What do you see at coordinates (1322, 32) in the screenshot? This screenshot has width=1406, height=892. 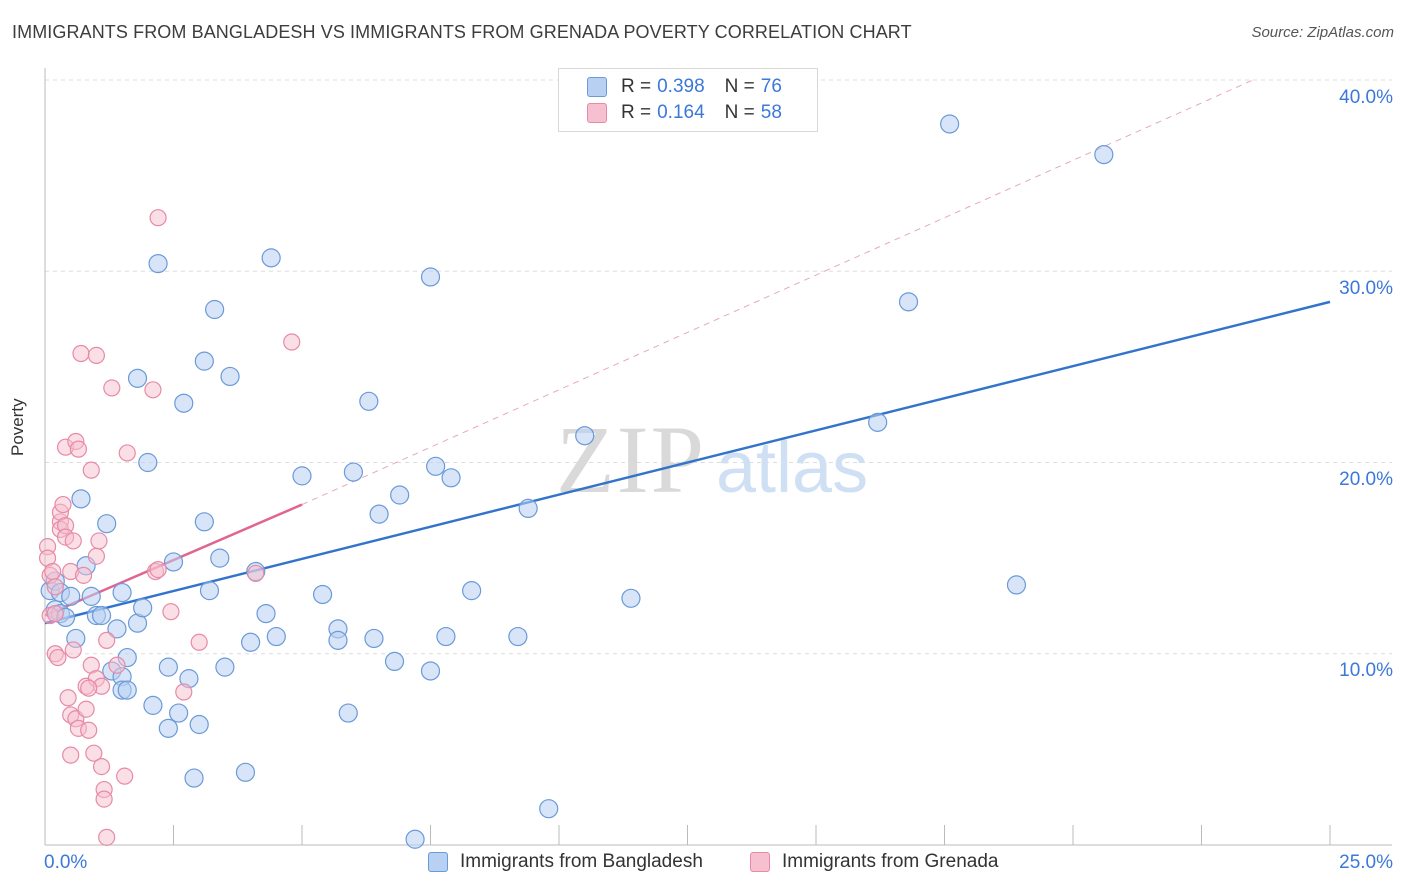 I see `source-label: Source: ZipAtlas.com` at bounding box center [1322, 32].